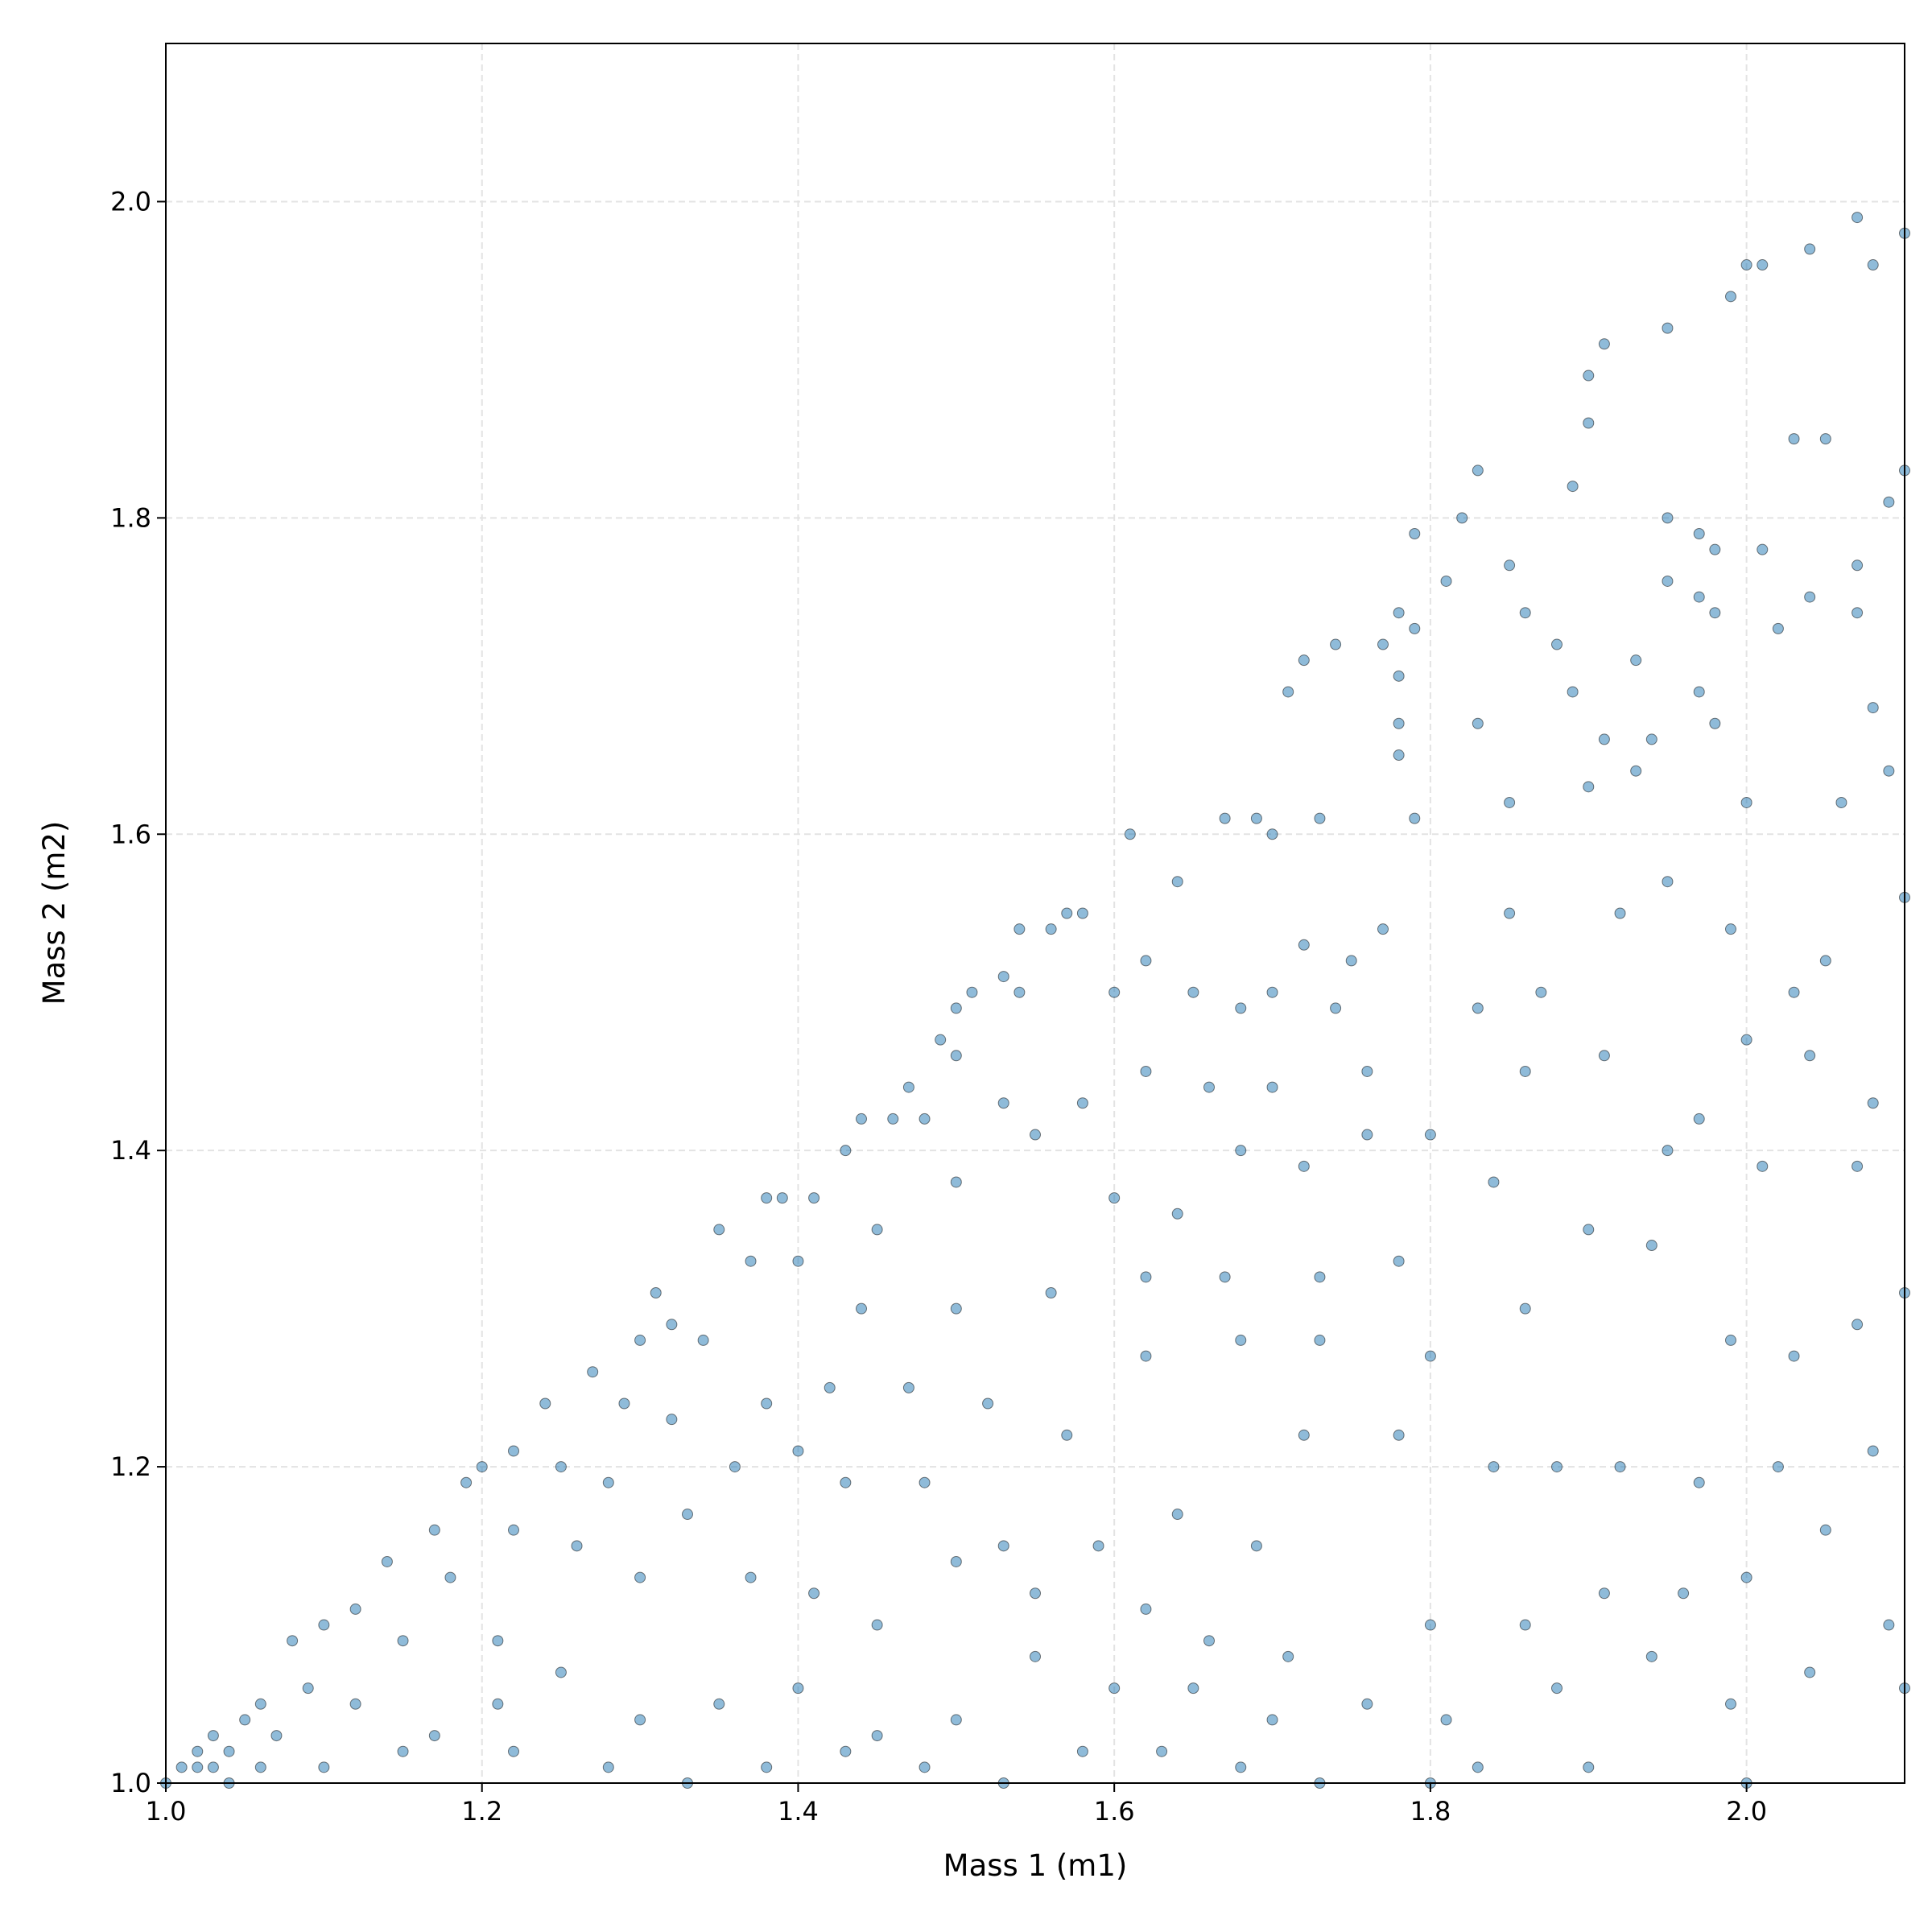  I want to click on y-tick-label: 1.8, so click(130, 517).